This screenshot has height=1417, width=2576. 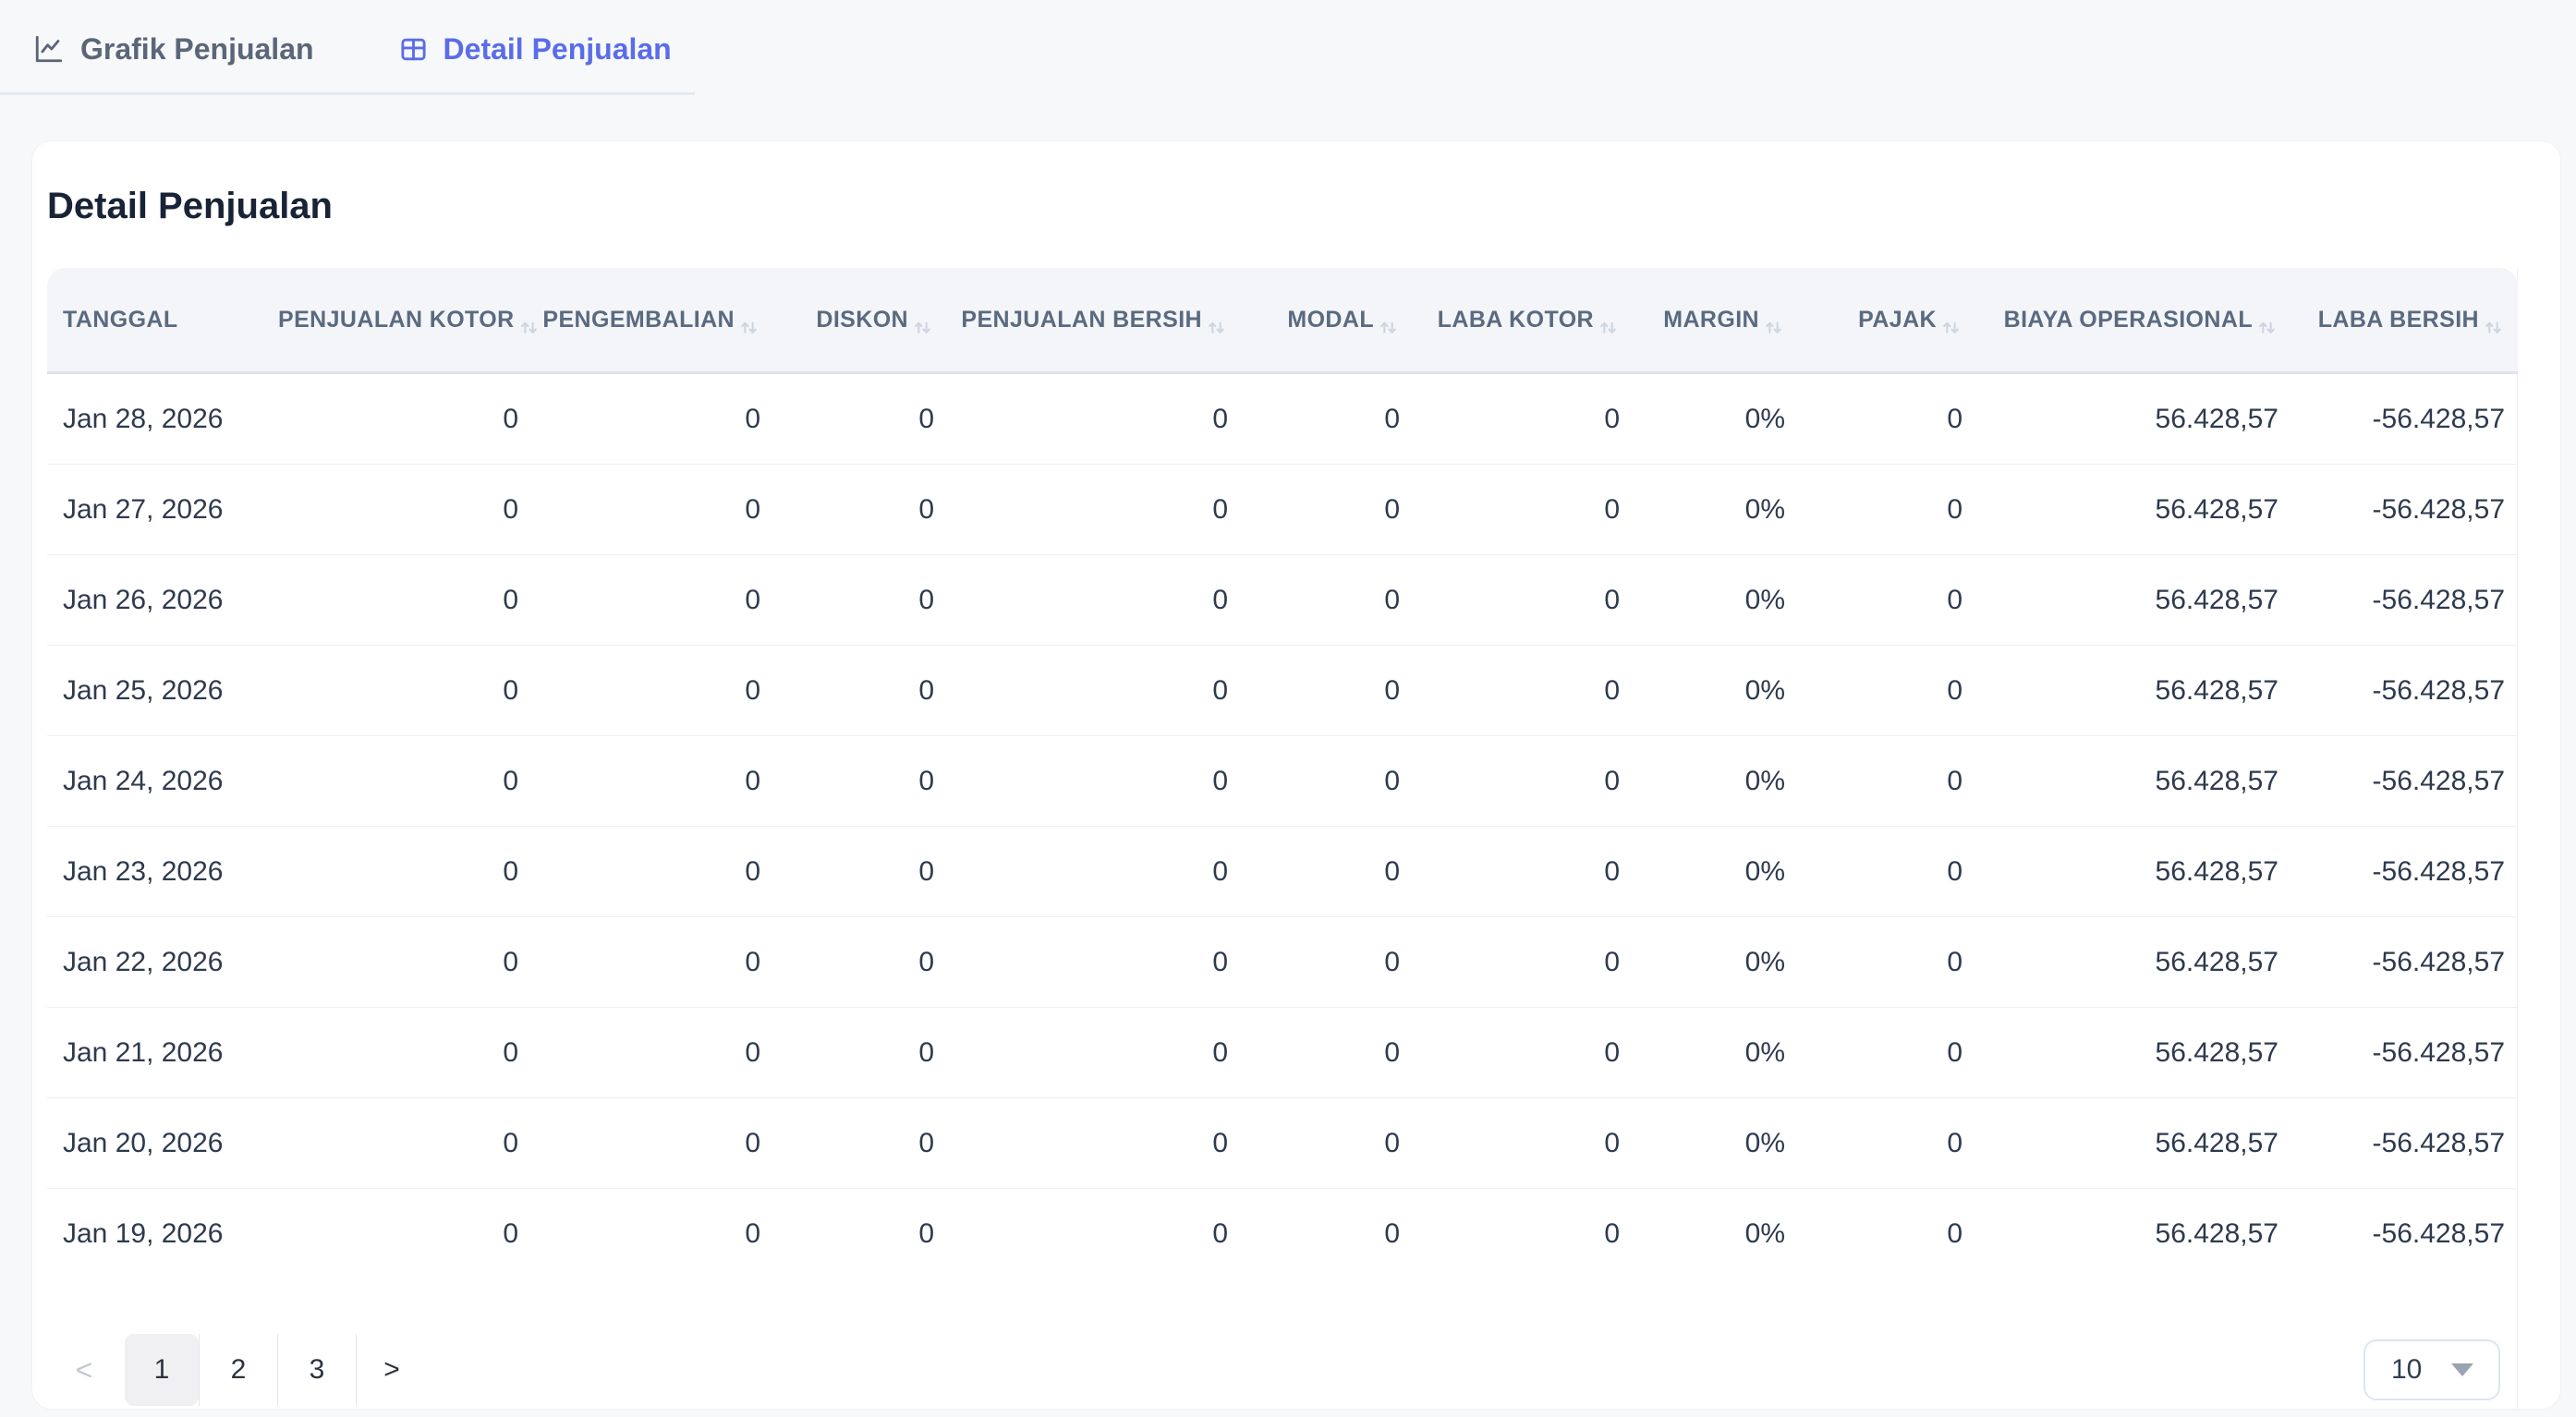 What do you see at coordinates (1282, 509) in the screenshot?
I see `table-row: Jan 27, 2026 0 0 0 0 0 0 0% 0 56.428,57 -56.428,57` at bounding box center [1282, 509].